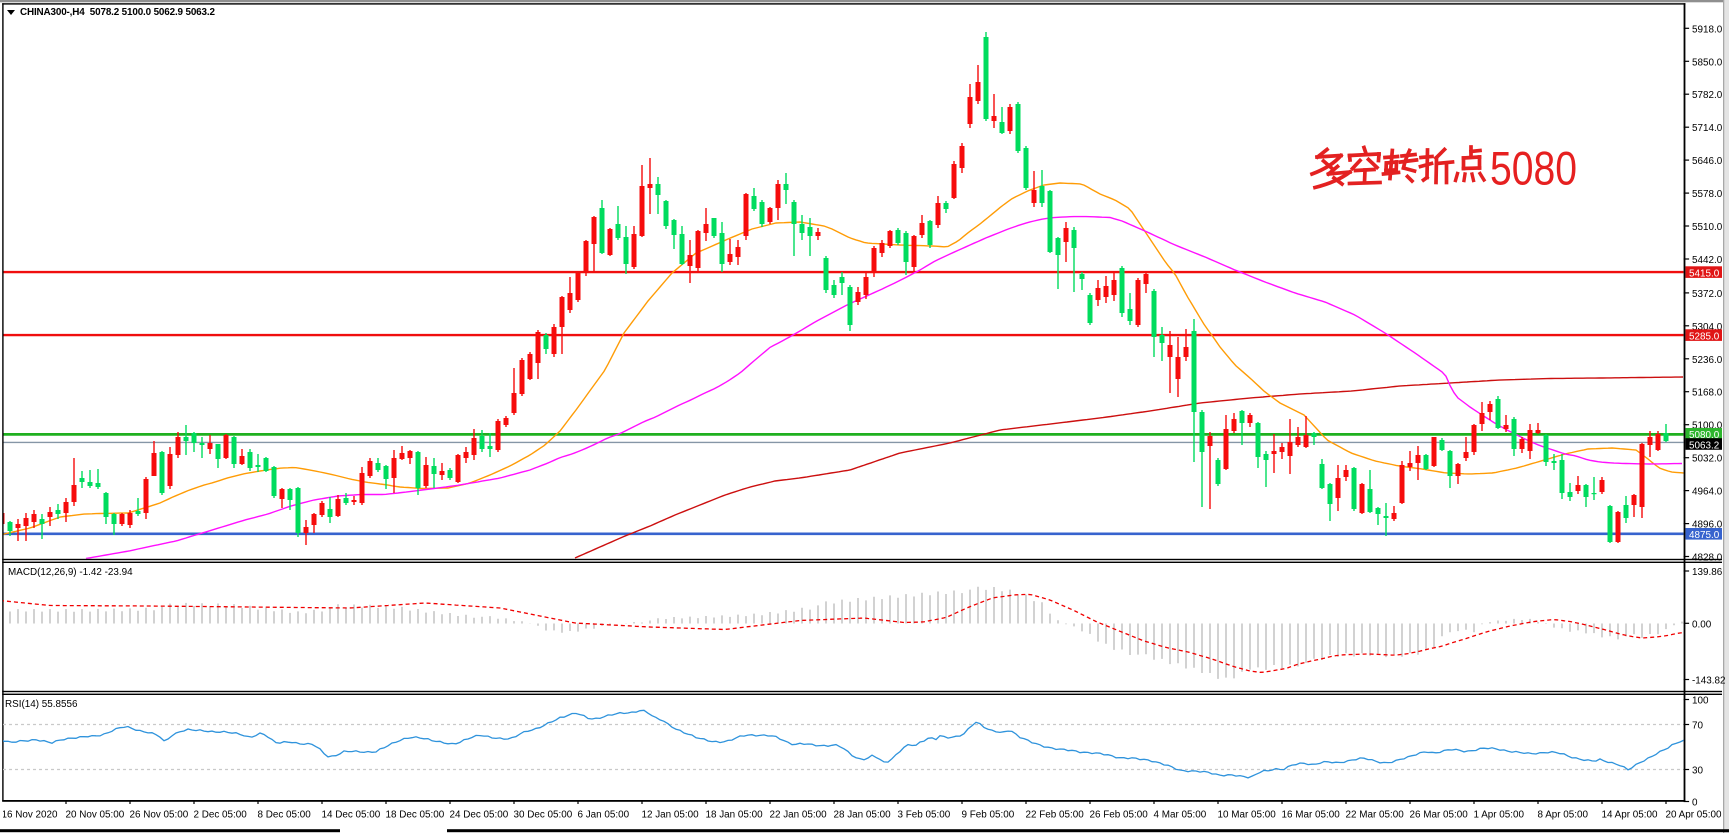 Image resolution: width=1729 pixels, height=833 pixels. Describe the element at coordinates (1311, 815) in the screenshot. I see `svg-text: 16 Mar 05:00` at that location.